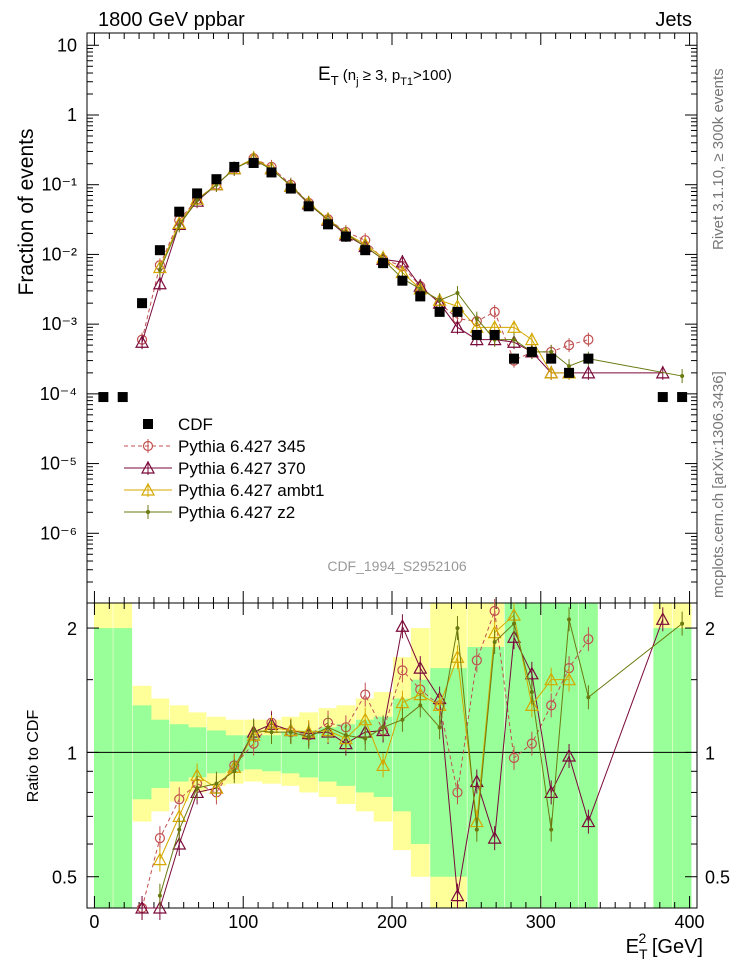 This screenshot has width=746, height=972. I want to click on x-tick-label: 200, so click(392, 922).